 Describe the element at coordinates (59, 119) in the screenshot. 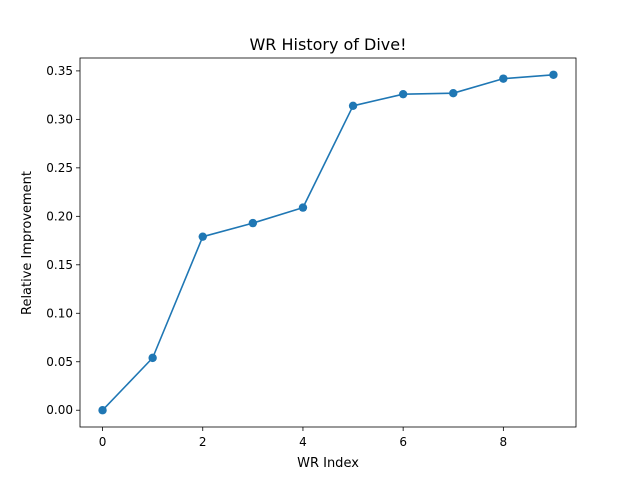

I see `y-tick-label-6: 0.30` at that location.